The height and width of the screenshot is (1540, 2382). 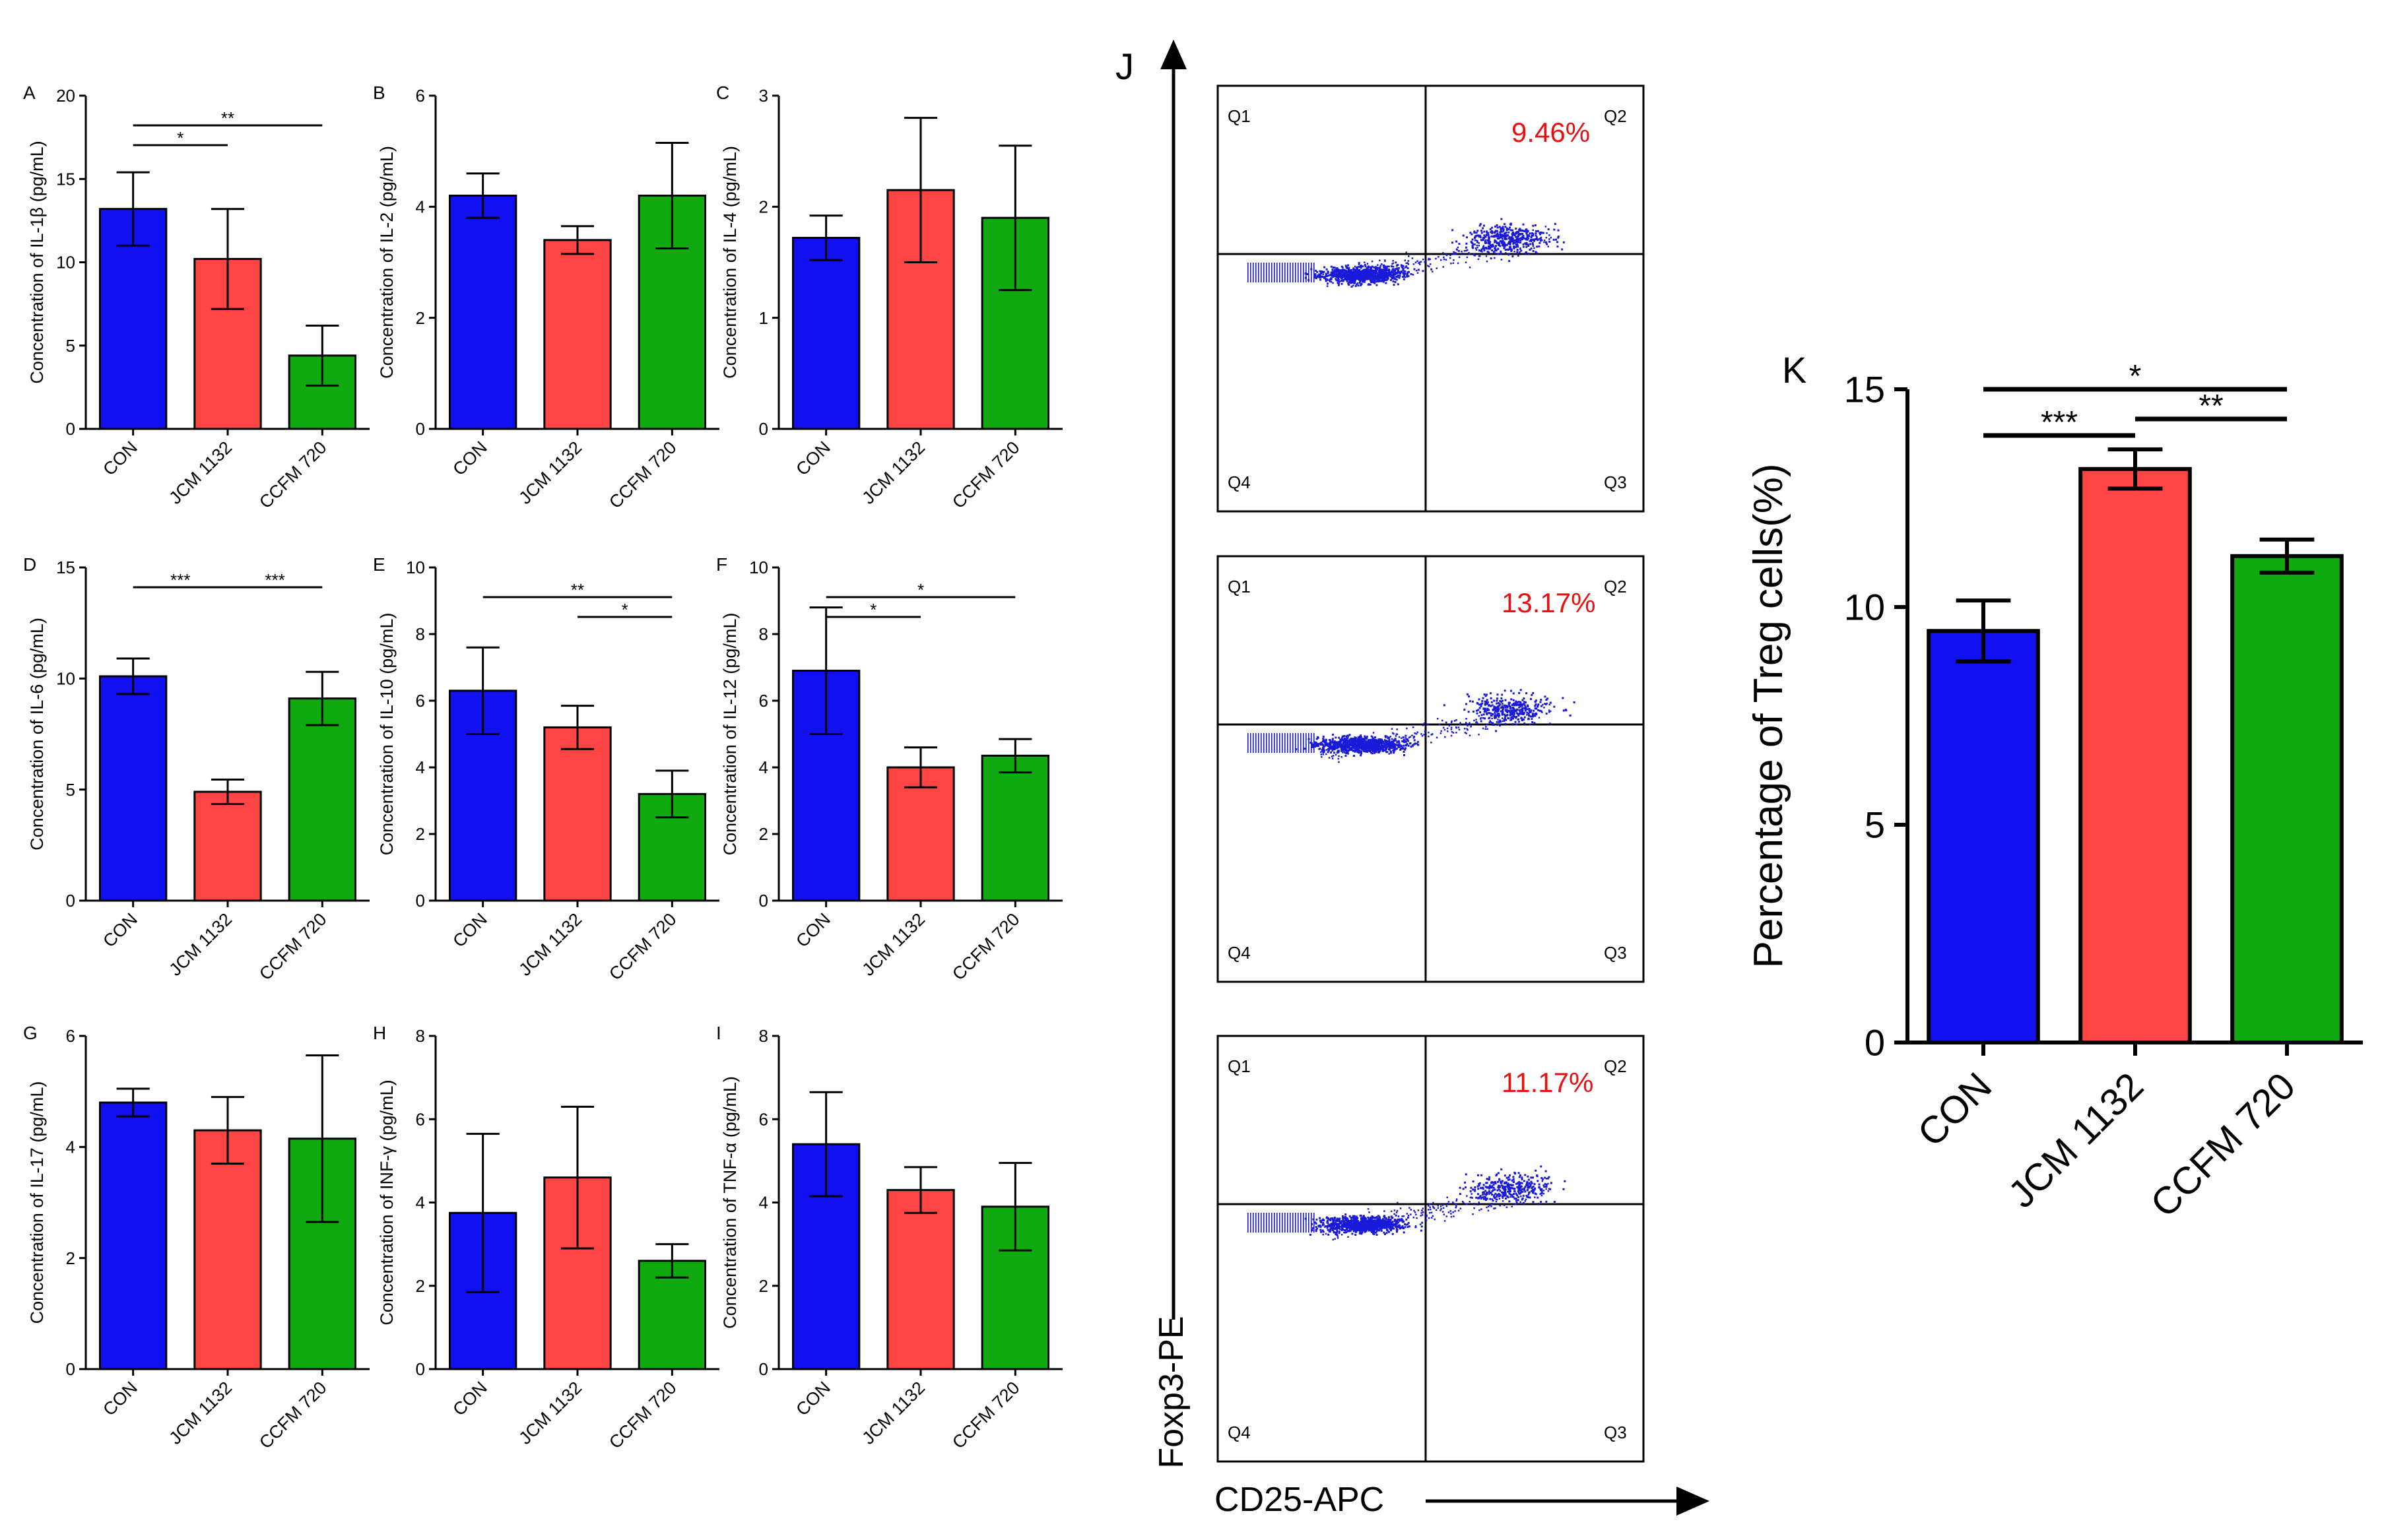 What do you see at coordinates (70, 1147) in the screenshot?
I see `y-tick-label: 4` at bounding box center [70, 1147].